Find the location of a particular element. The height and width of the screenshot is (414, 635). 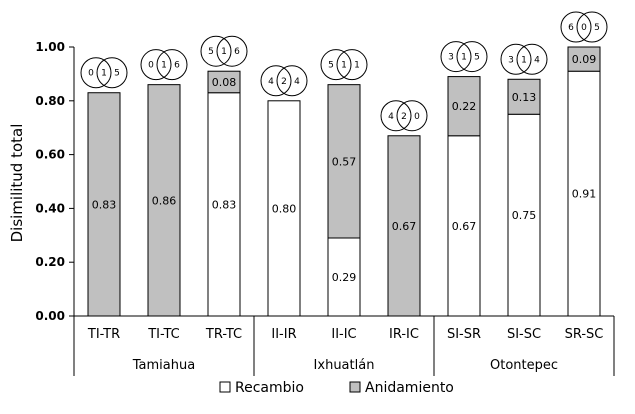

y-tick-label: 0.40 is located at coordinates (50, 208).